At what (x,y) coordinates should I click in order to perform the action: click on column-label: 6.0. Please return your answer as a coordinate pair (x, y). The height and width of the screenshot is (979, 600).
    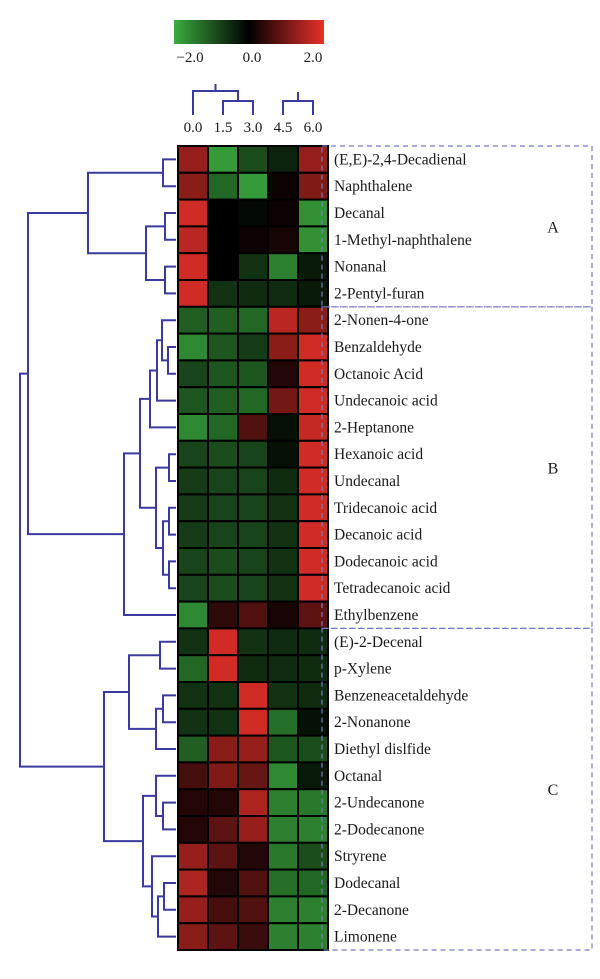
    Looking at the image, I should click on (313, 128).